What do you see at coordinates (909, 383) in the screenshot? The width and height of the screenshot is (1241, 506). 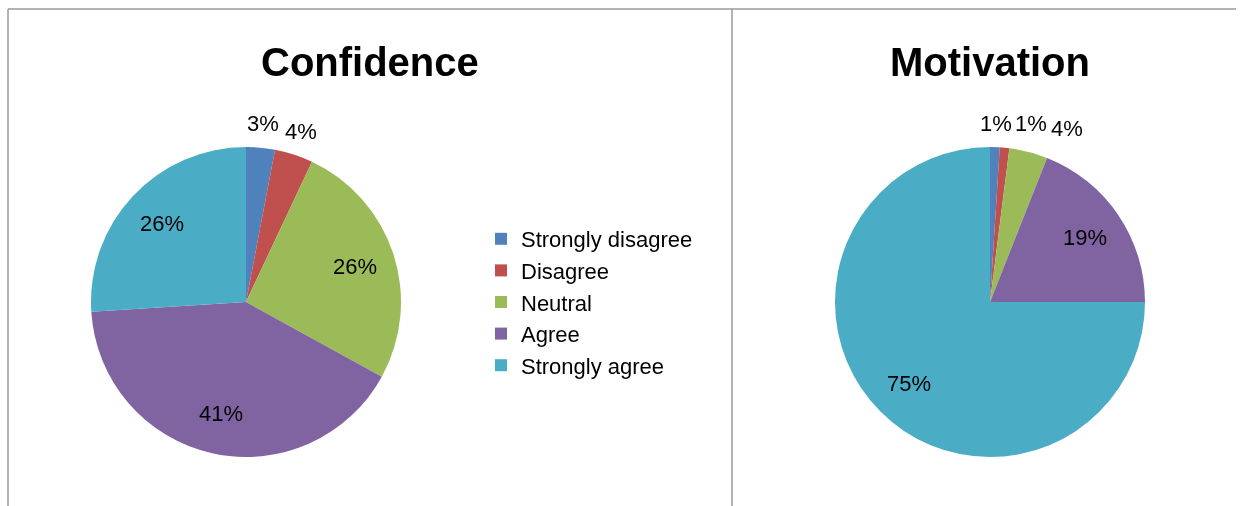 I see `data-label: 75%` at bounding box center [909, 383].